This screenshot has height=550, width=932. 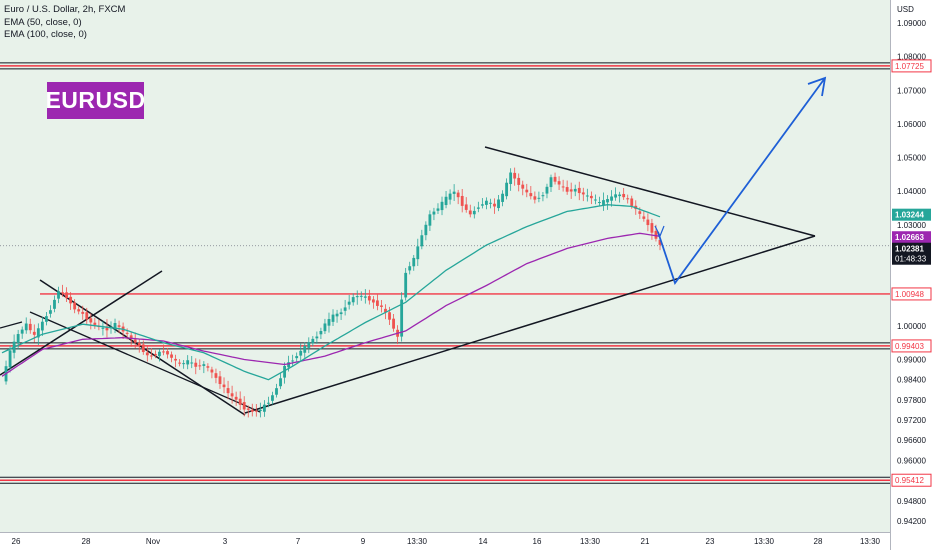 I want to click on time-axis, so click(x=445, y=541).